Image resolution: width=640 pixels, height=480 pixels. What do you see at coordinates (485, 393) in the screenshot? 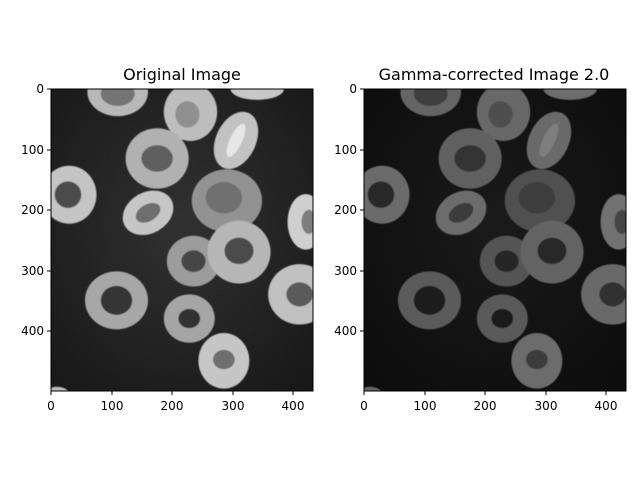
I see `x-axis-gamma` at bounding box center [485, 393].